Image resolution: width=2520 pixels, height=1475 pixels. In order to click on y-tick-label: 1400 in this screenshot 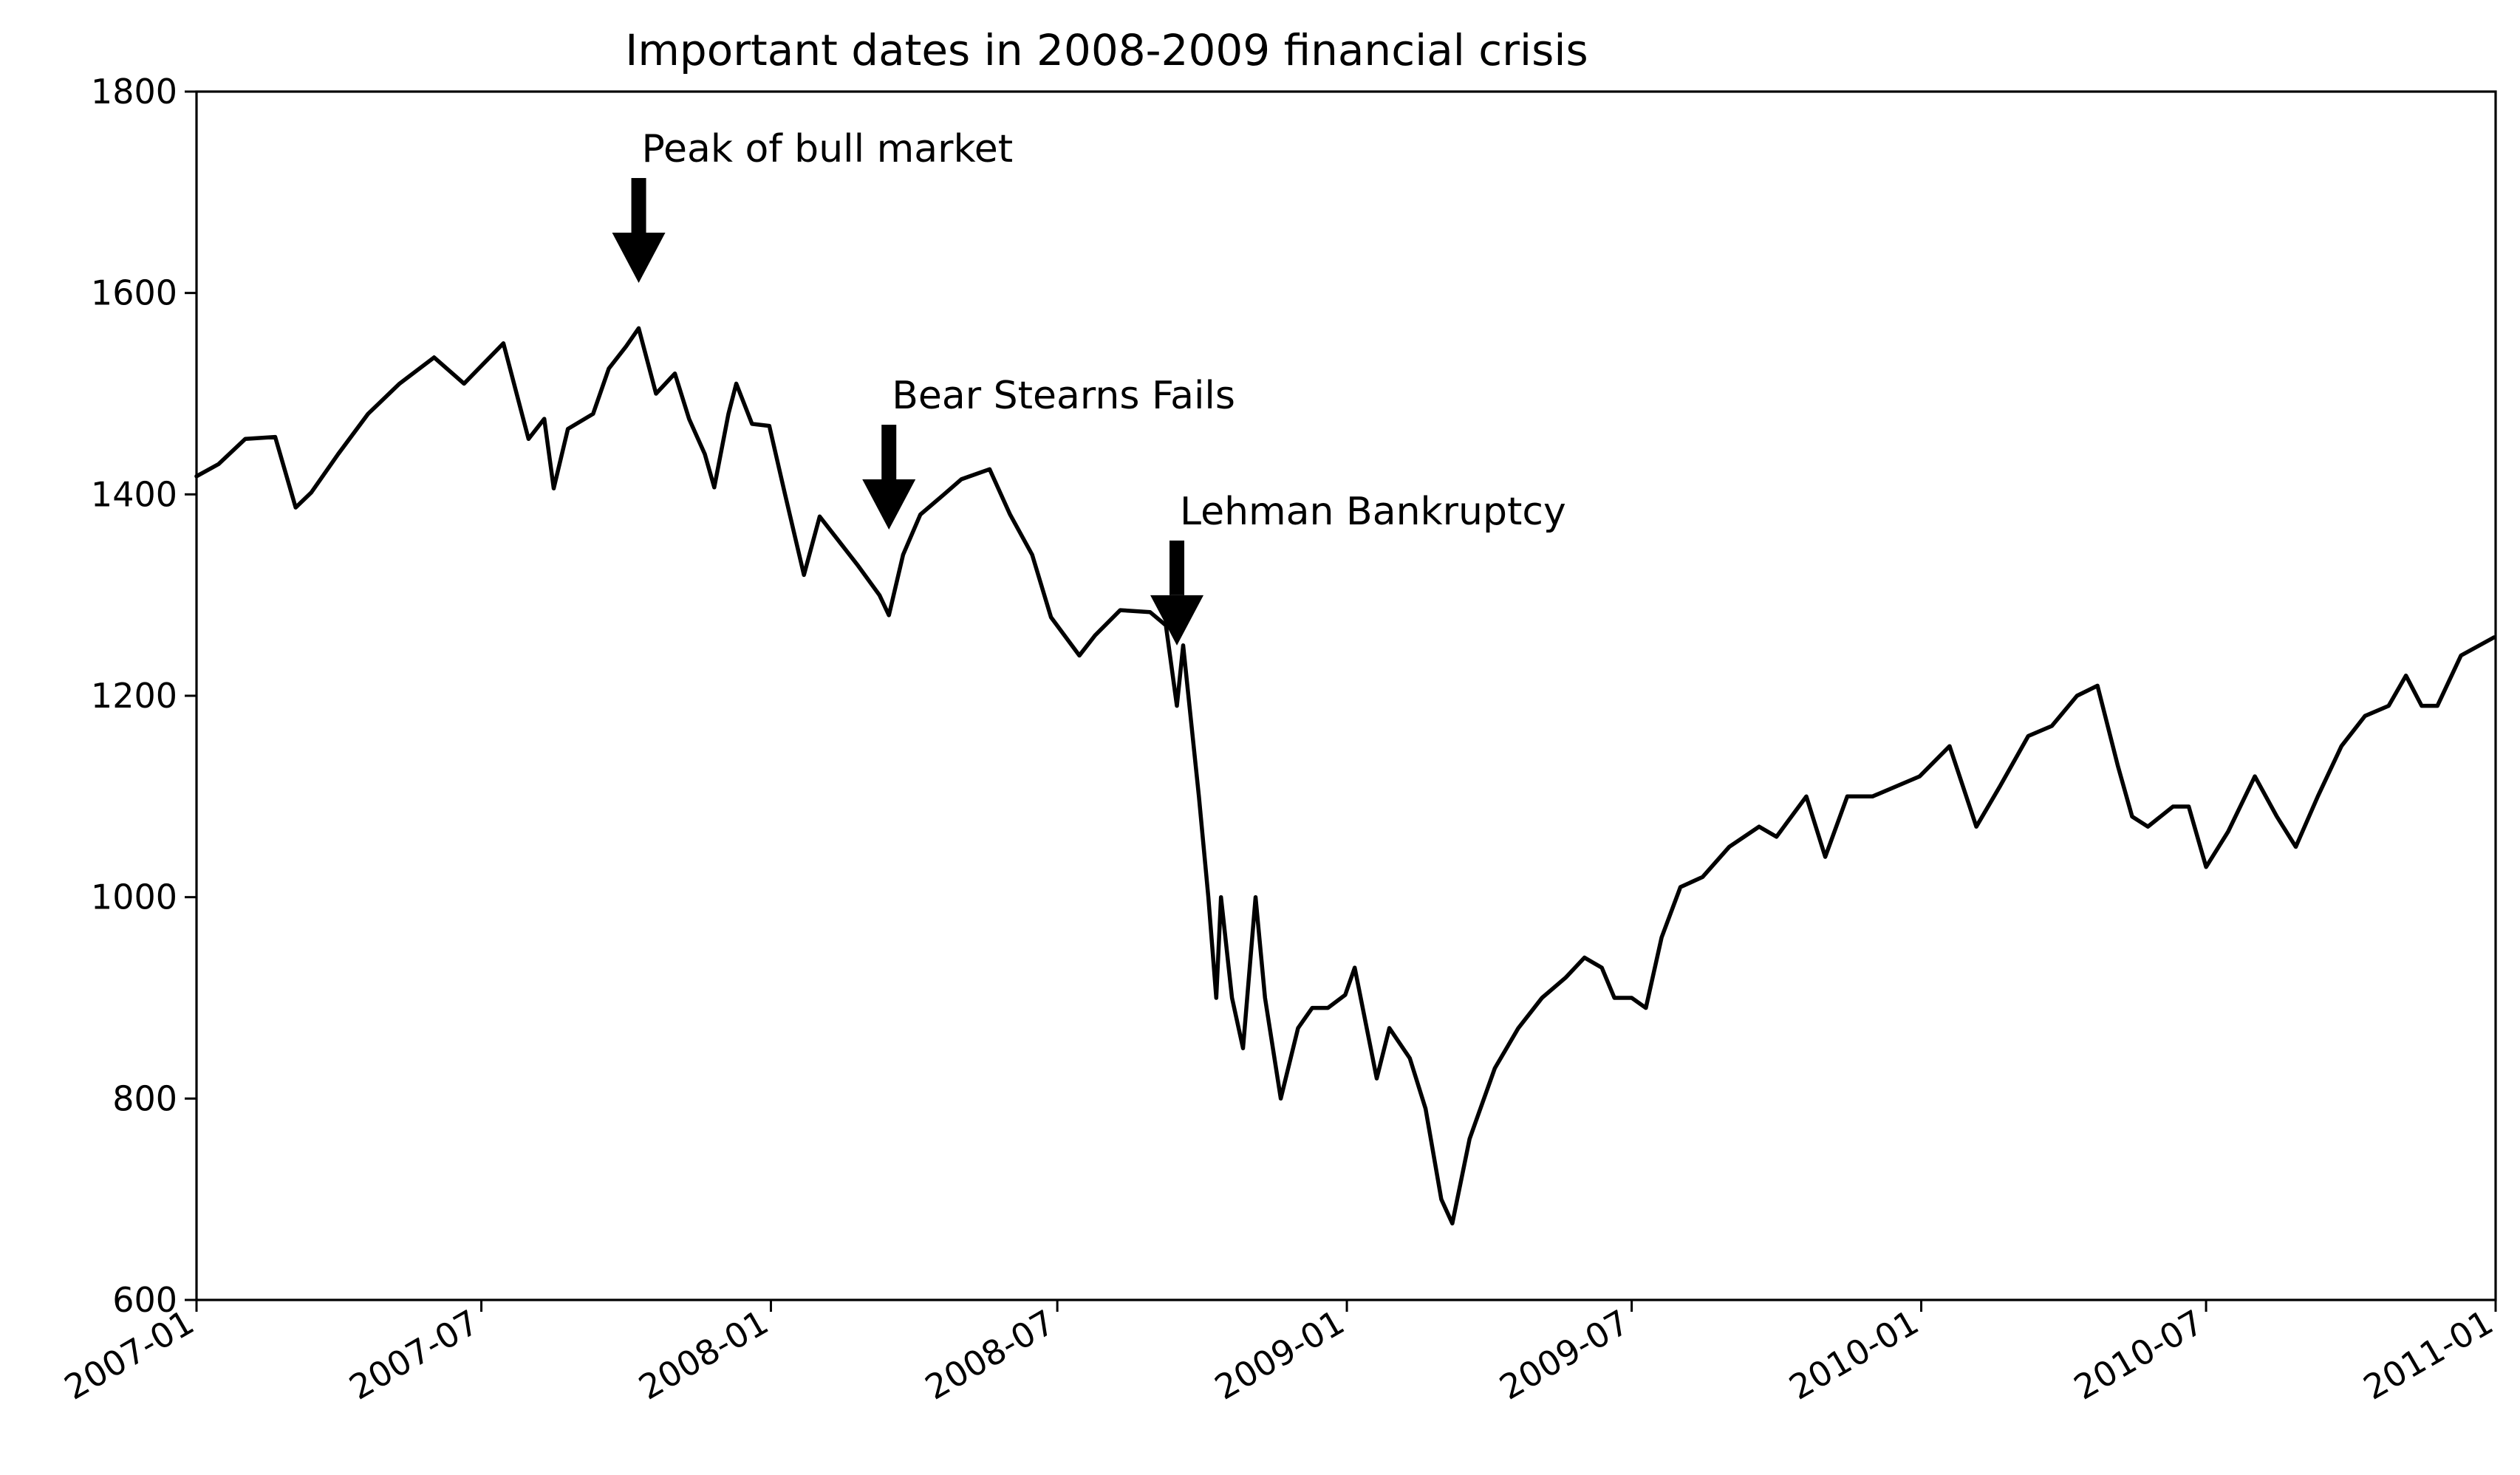, I will do `click(134, 494)`.